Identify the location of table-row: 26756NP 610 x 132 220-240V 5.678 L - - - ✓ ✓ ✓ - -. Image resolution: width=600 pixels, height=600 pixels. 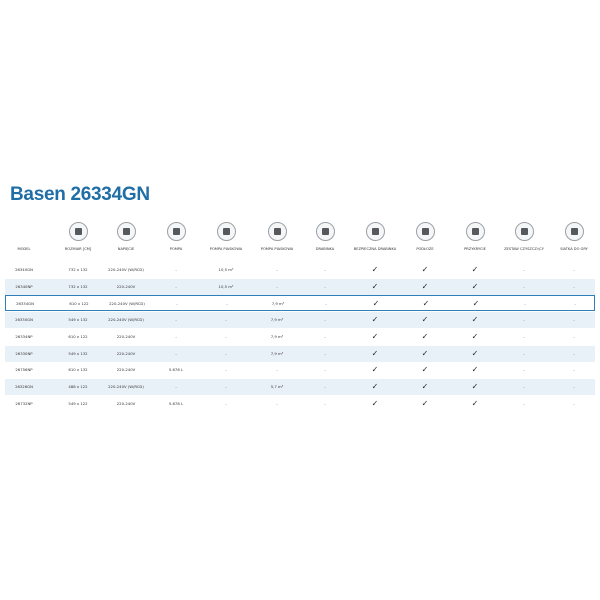
(300, 370).